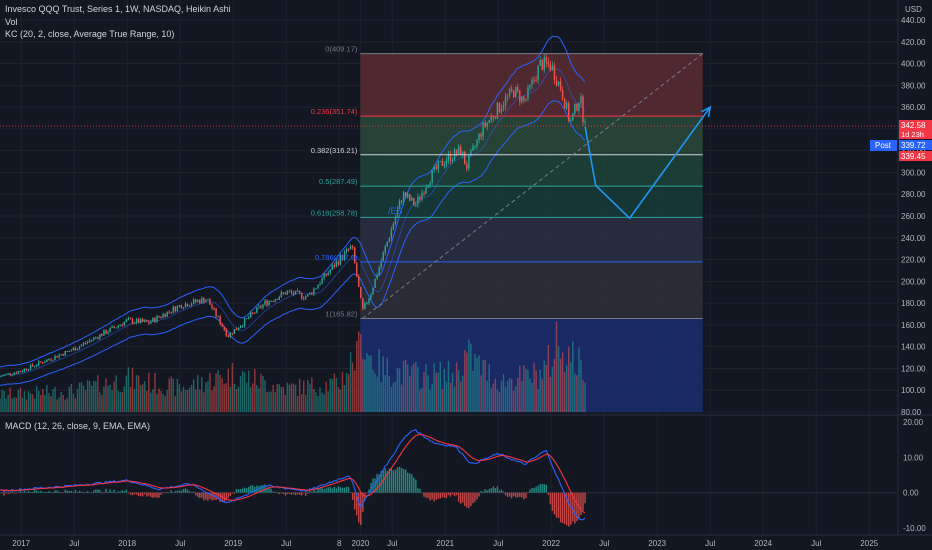 This screenshot has width=932, height=550. I want to click on post-price-badge, so click(915, 145).